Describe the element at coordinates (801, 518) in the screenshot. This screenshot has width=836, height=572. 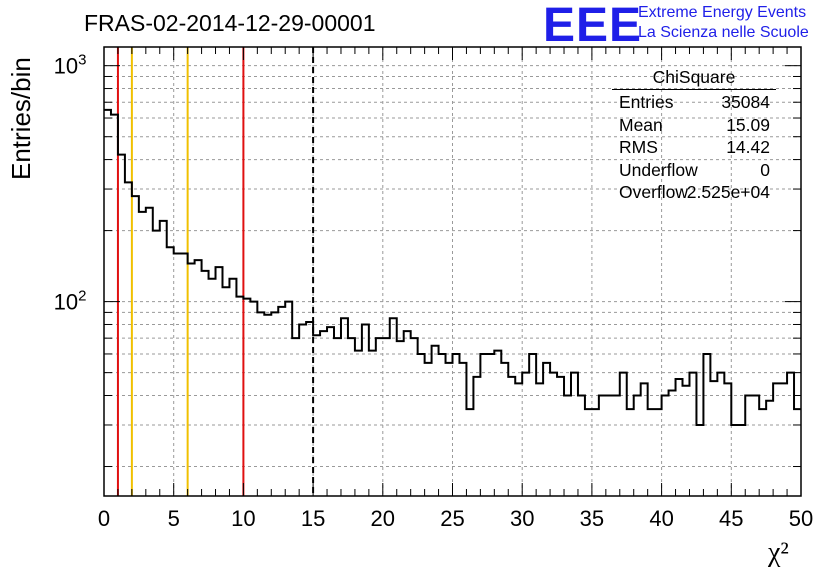
I see `x-tick-label: 50` at that location.